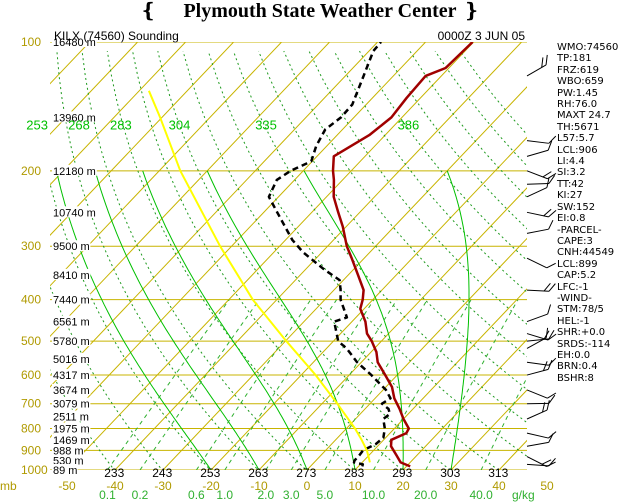 This screenshot has height=503, width=640. I want to click on theta-tick-label: 263, so click(258, 473).